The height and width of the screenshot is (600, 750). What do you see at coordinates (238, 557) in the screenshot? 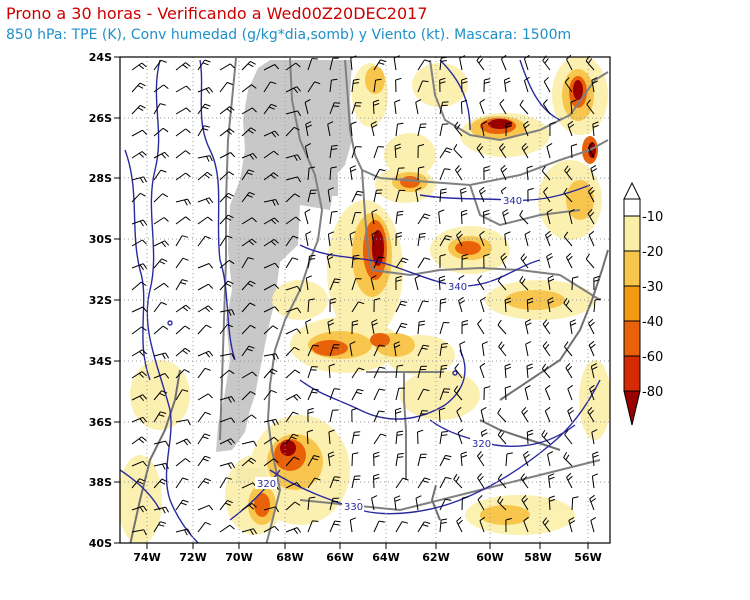
I see `lon-label: 70W` at bounding box center [238, 557].